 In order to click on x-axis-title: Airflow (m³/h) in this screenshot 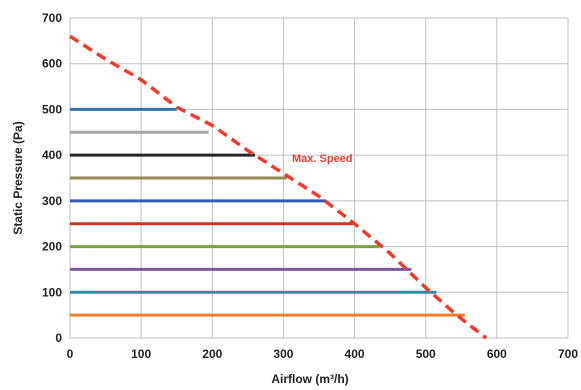, I will do `click(309, 379)`.